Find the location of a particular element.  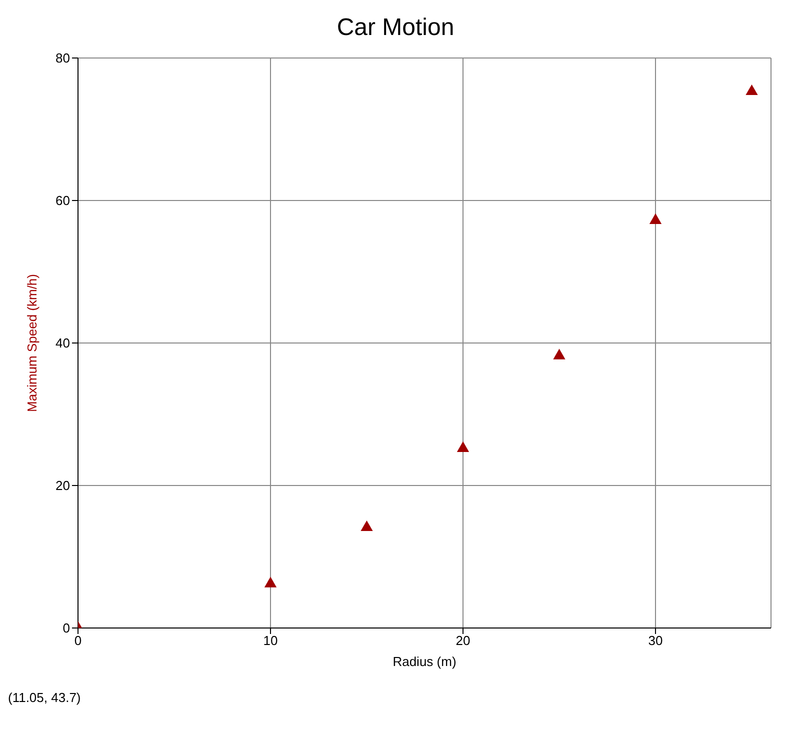

chart-title: Car Motion is located at coordinates (396, 28).